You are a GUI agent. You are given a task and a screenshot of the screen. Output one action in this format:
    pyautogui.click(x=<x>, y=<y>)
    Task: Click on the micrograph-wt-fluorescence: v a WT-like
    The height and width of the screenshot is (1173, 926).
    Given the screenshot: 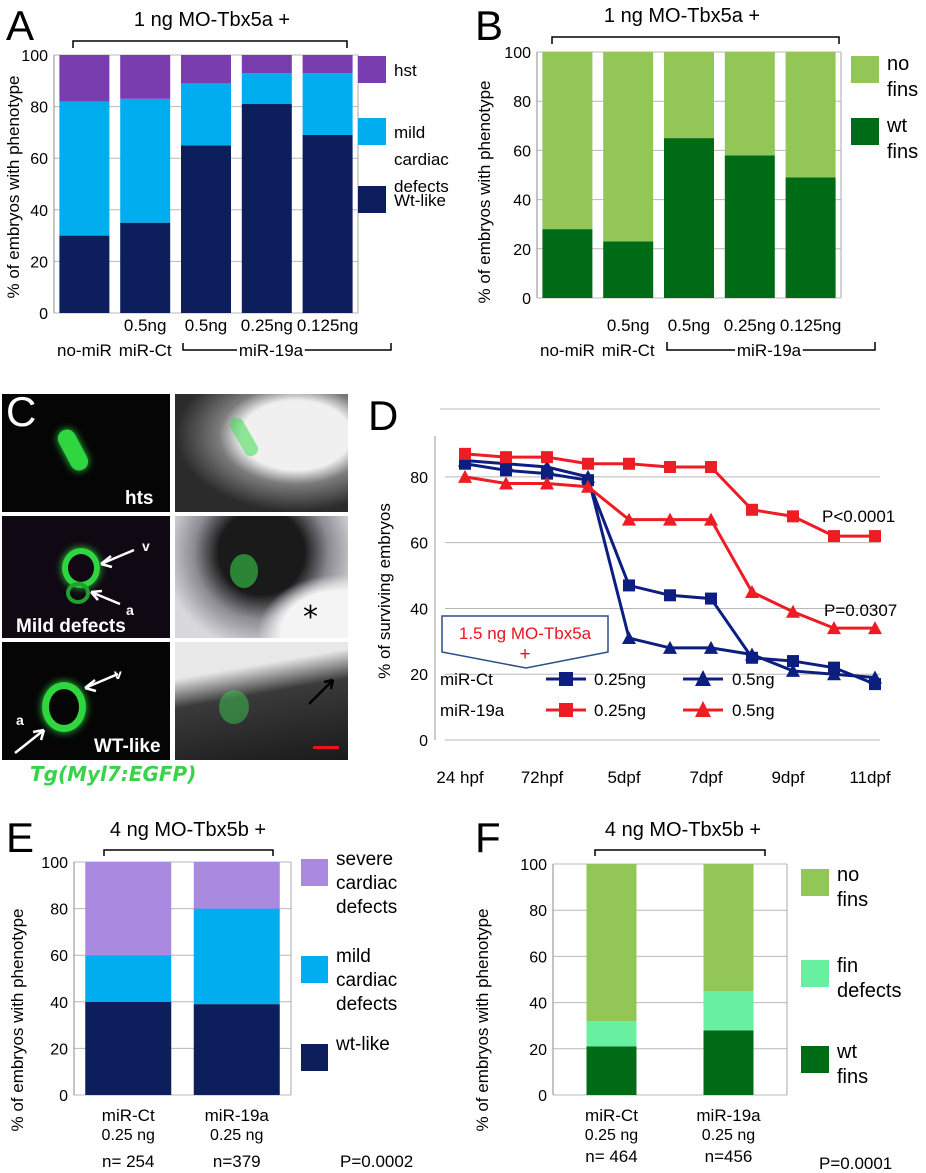 What is the action you would take?
    pyautogui.click(x=86, y=701)
    